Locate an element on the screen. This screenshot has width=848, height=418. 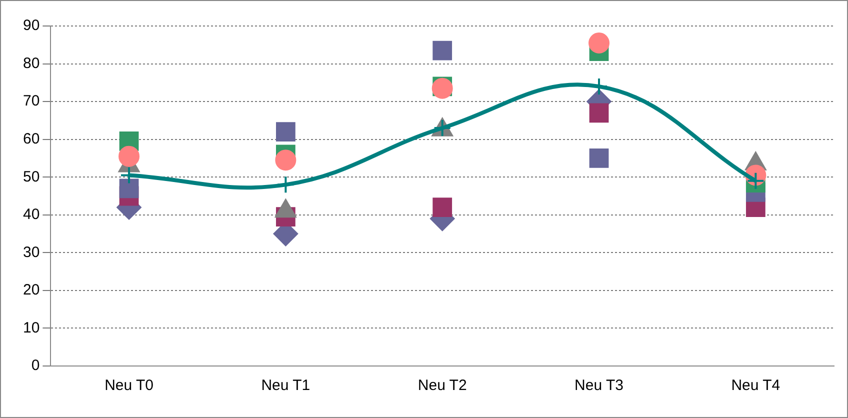
y-tick-label: 30 is located at coordinates (31, 252).